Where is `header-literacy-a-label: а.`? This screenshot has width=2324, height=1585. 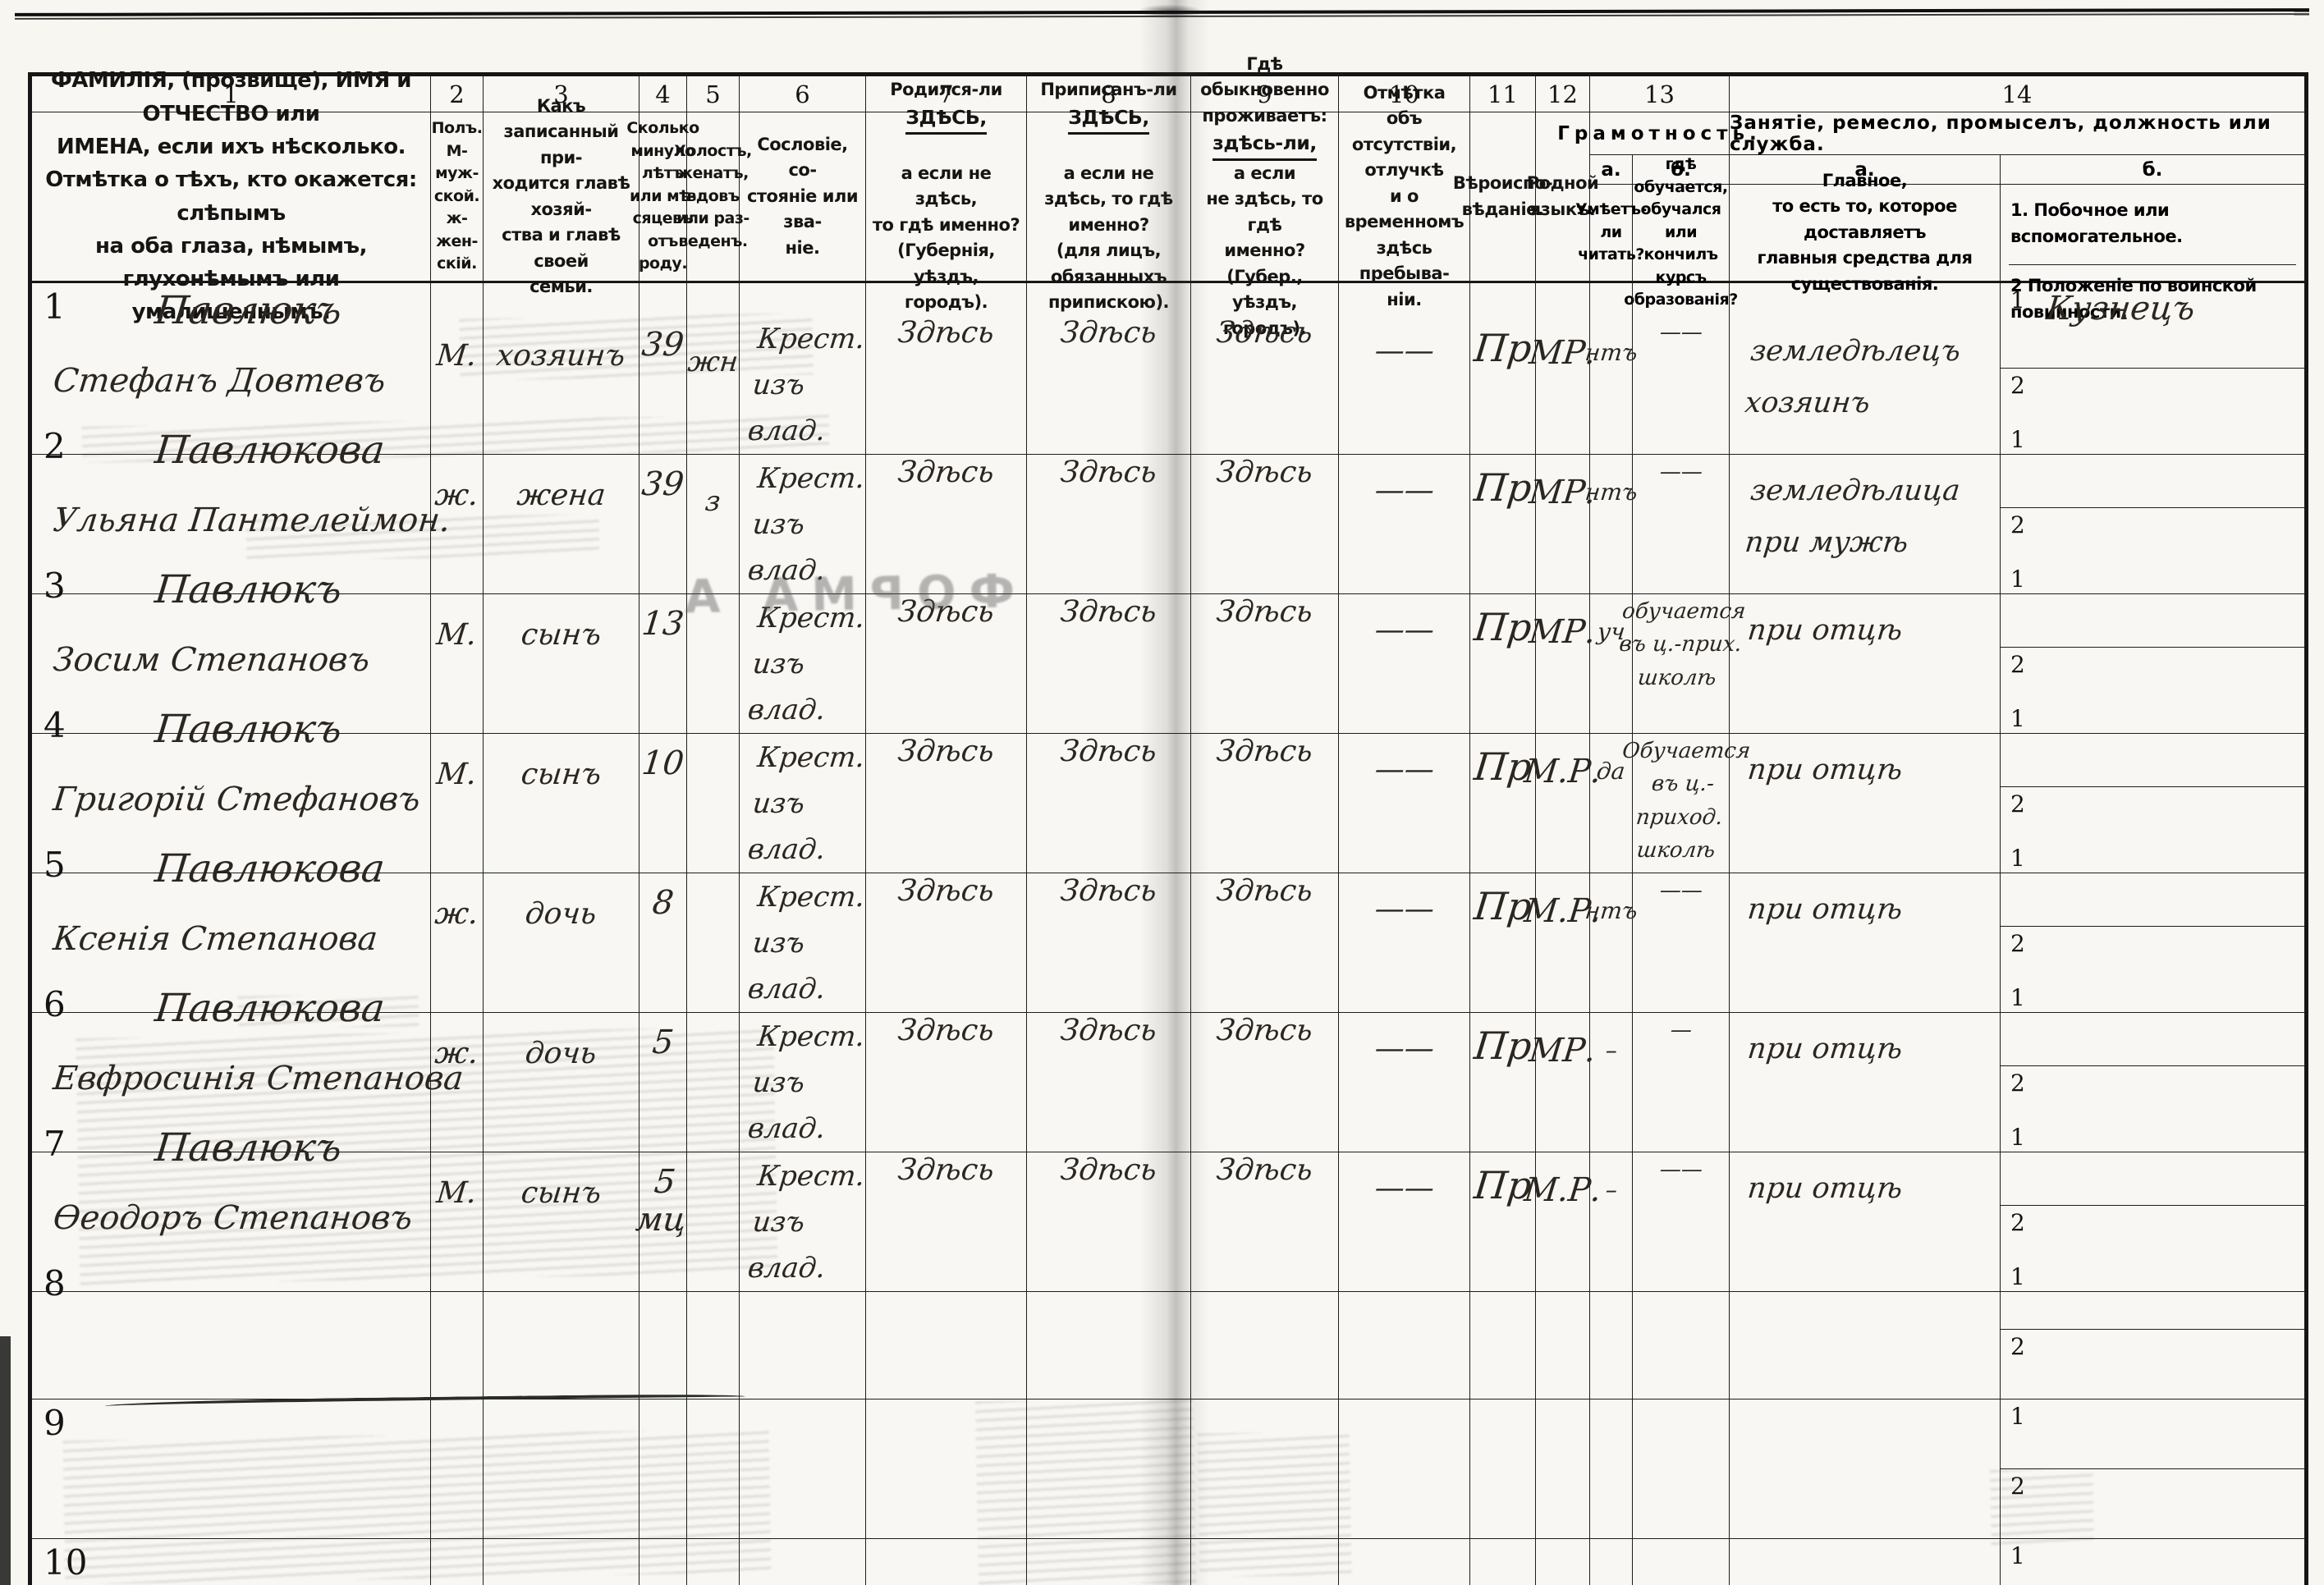
header-literacy-a-label: а. is located at coordinates (1611, 170).